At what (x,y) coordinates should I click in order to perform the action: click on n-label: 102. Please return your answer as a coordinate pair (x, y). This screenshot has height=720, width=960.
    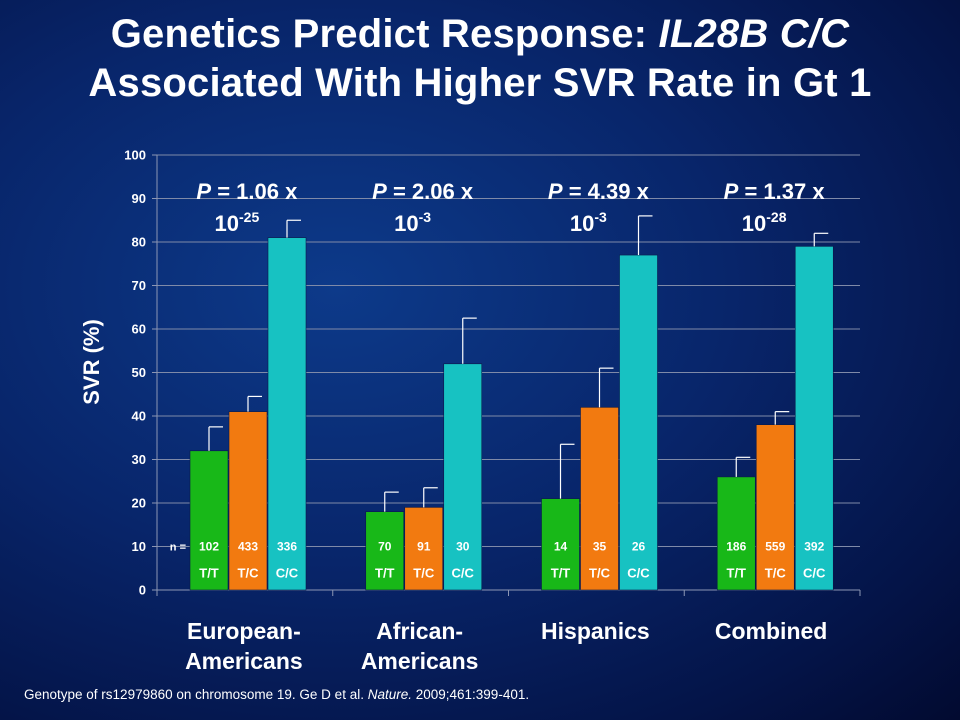
    Looking at the image, I should click on (209, 547).